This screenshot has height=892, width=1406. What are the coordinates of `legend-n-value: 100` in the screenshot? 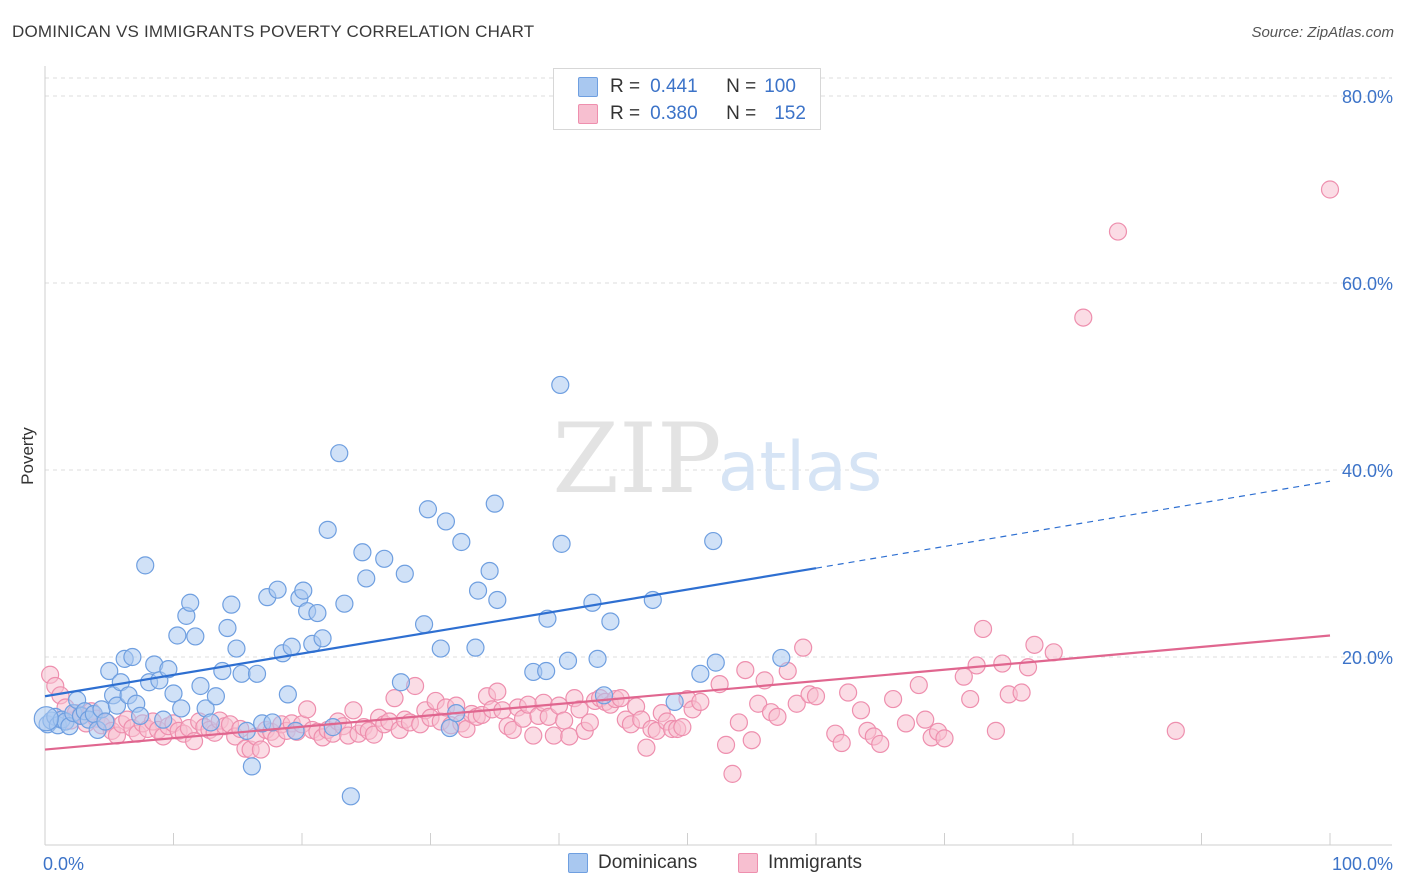 It's located at (780, 86).